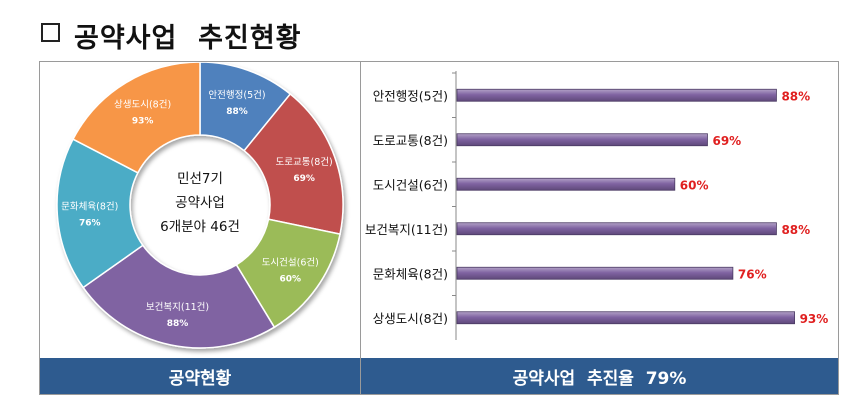 Image resolution: width=858 pixels, height=412 pixels. What do you see at coordinates (50, 32) in the screenshot?
I see `title-checkbox-icon` at bounding box center [50, 32].